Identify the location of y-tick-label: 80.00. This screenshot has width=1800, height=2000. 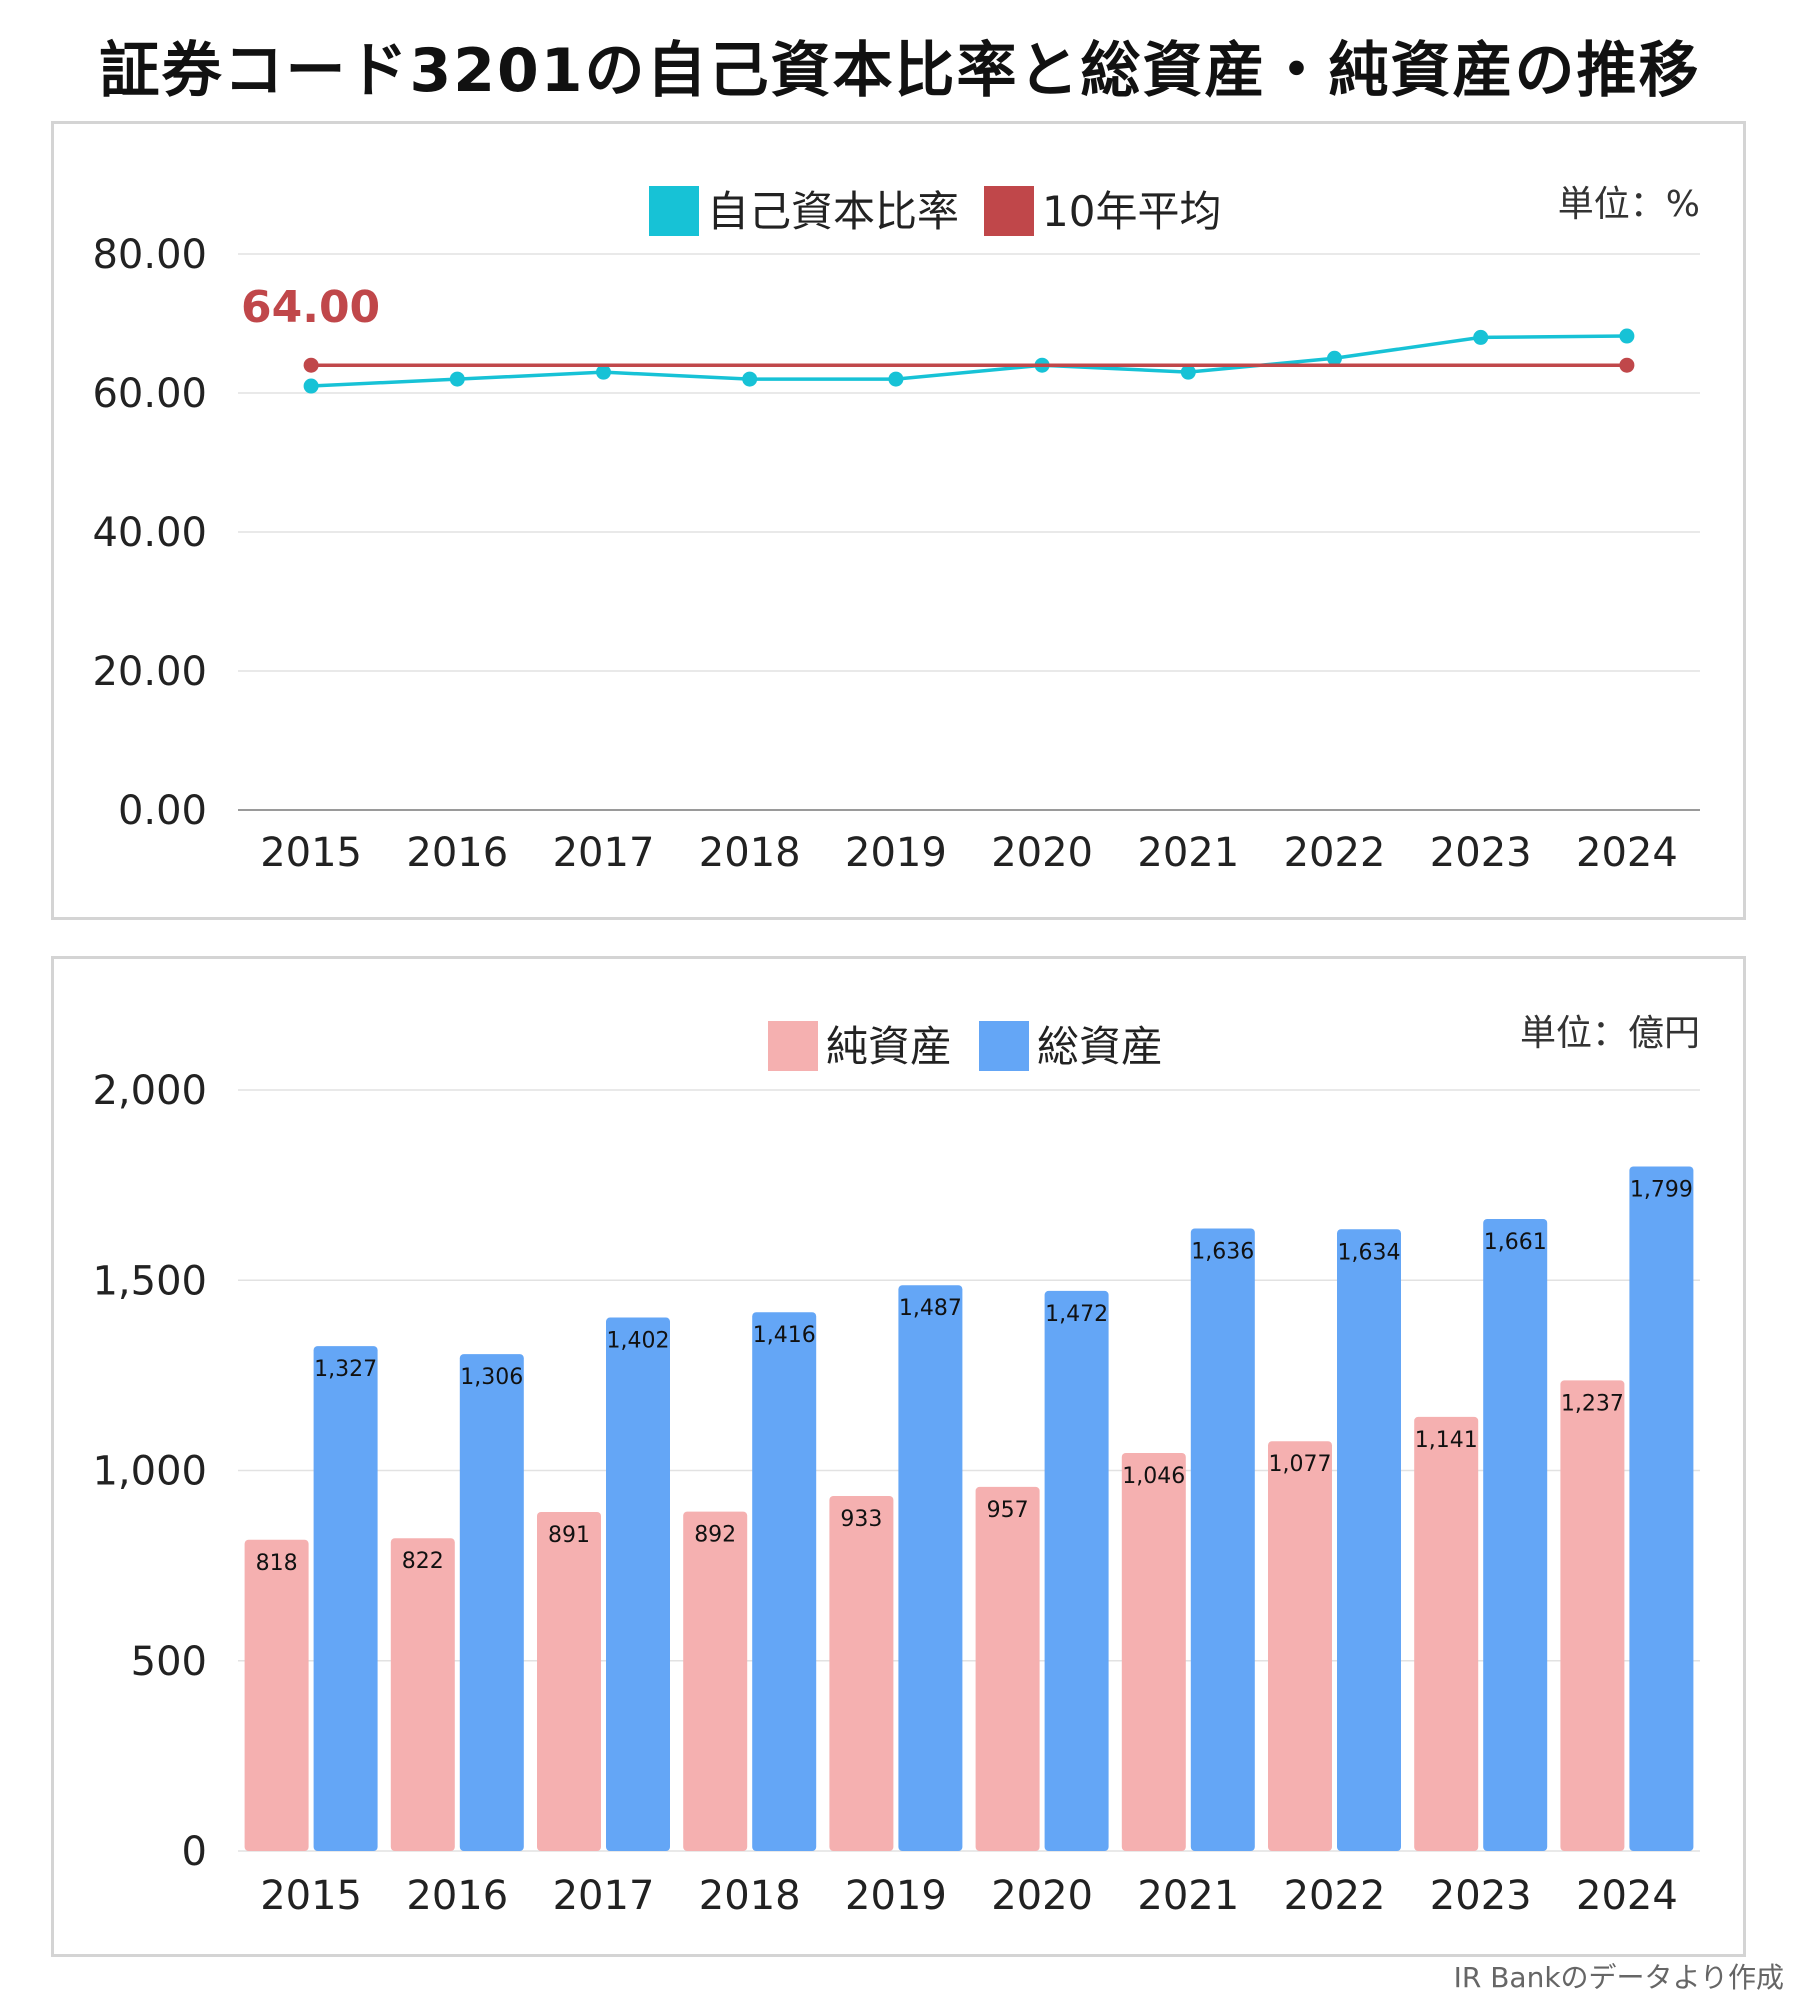
(149, 255).